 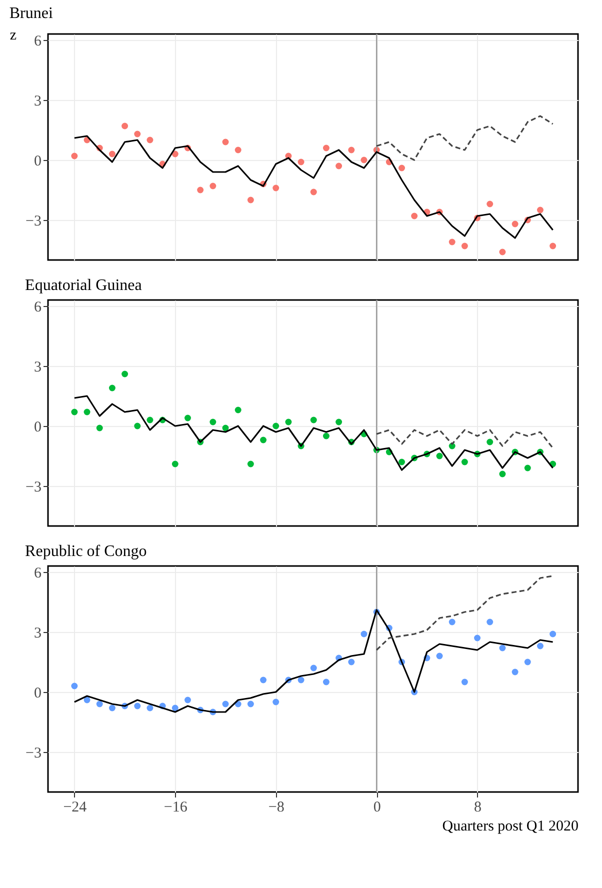 What do you see at coordinates (510, 826) in the screenshot?
I see `x-axis-title: Quarters post Q1 2020` at bounding box center [510, 826].